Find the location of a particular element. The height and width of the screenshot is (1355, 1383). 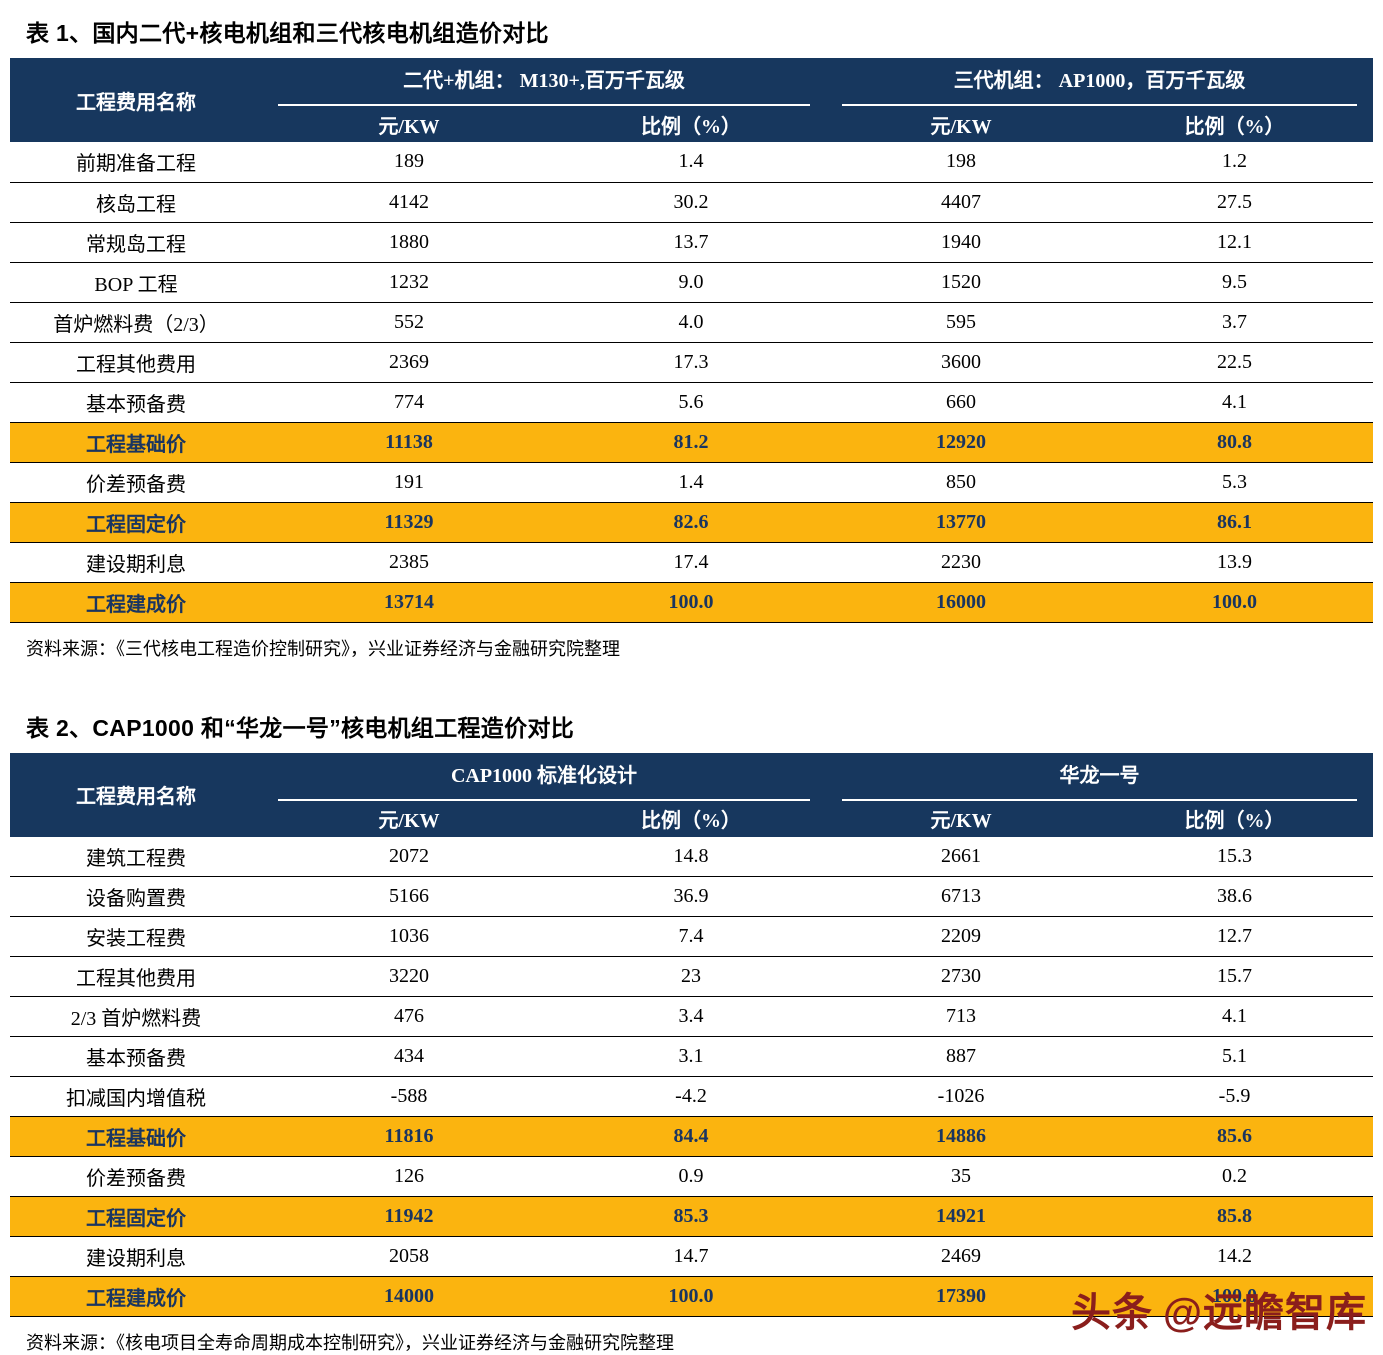

table-row: 基本预备费 774 5.6 660 4.1 is located at coordinates (692, 402).